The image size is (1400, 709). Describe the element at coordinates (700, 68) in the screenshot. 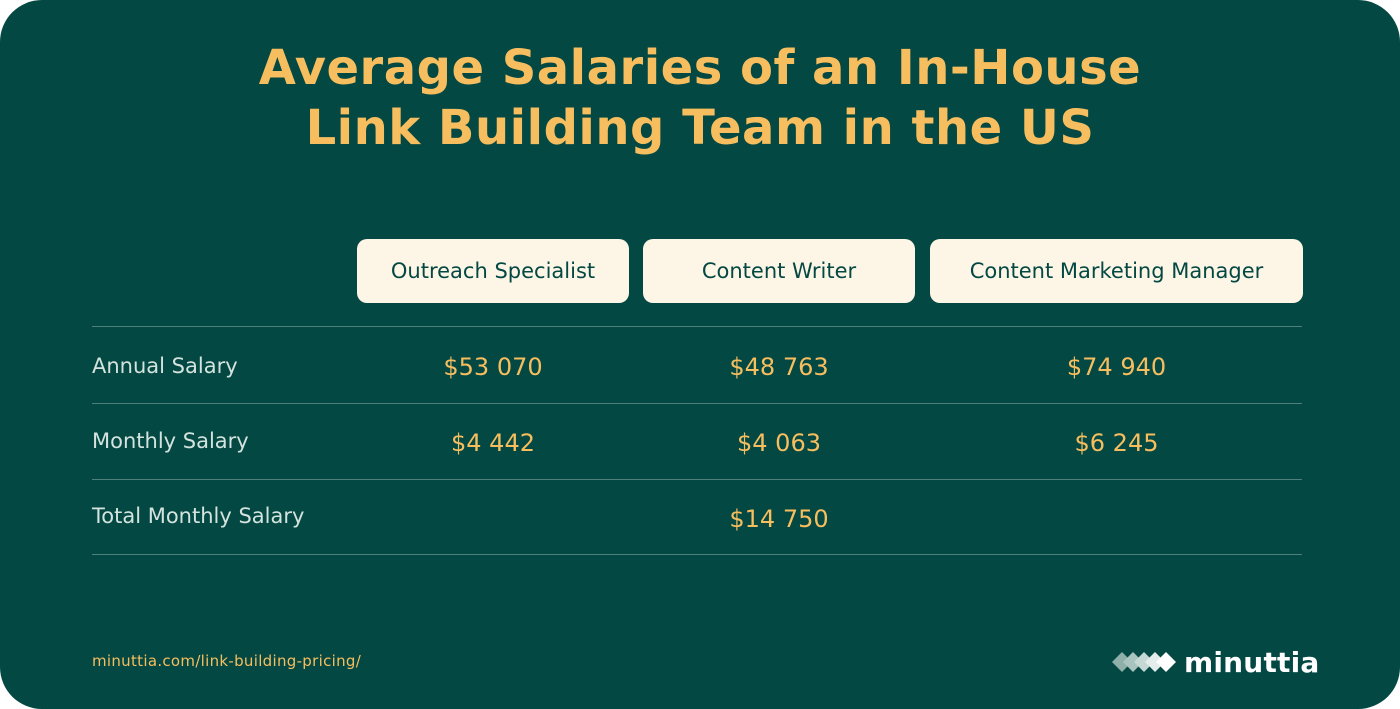

I see `title-line-1: Average Salaries of an In-House` at that location.